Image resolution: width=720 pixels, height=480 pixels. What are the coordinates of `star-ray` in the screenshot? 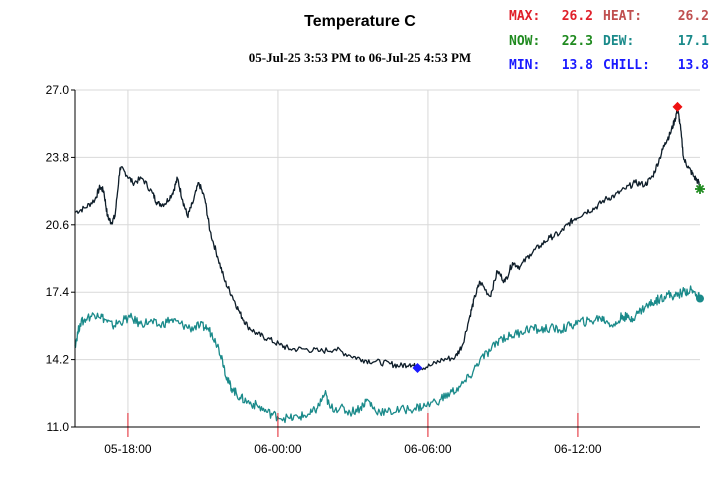 It's located at (700, 189).